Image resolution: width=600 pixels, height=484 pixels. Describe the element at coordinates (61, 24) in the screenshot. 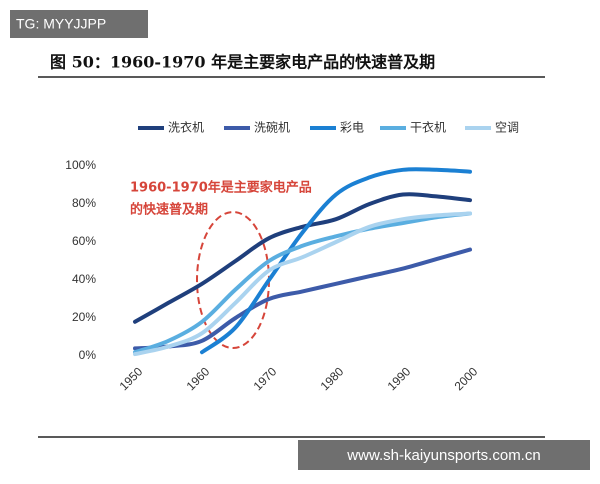

I see `tag: TG: MYYJJPP` at that location.